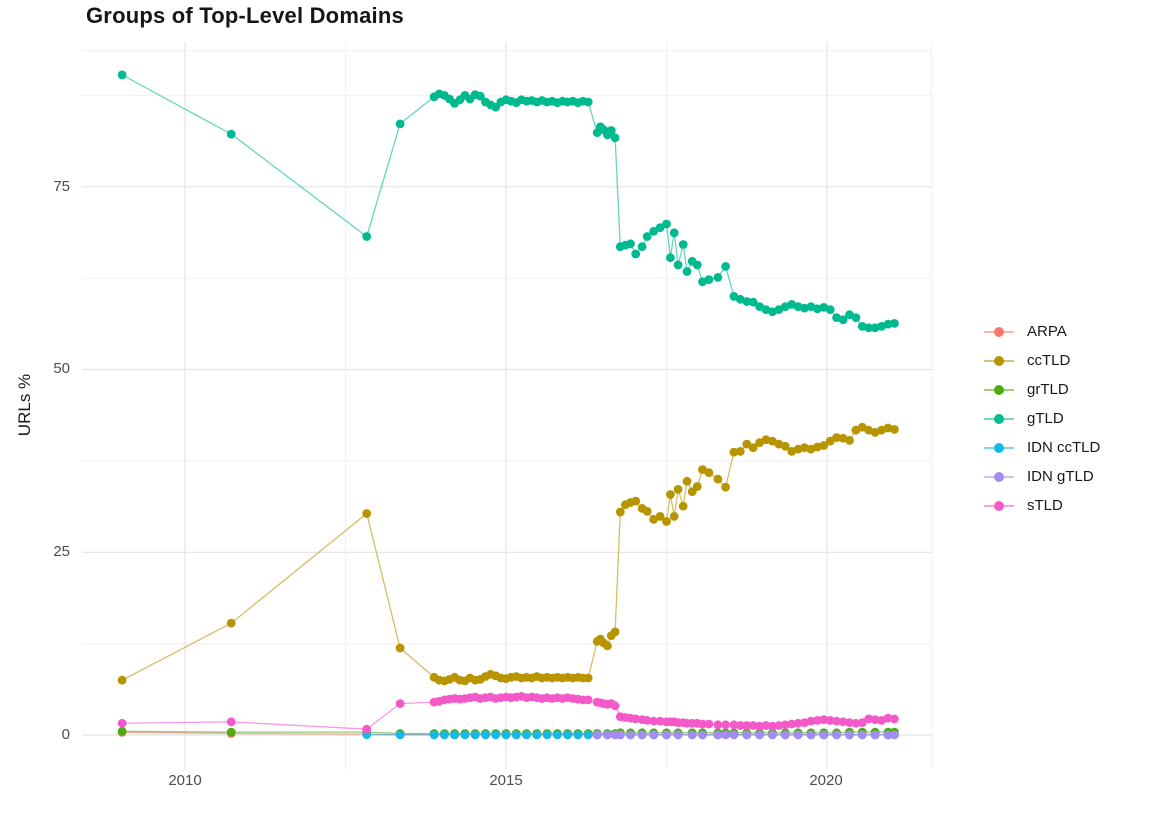 This screenshot has height=827, width=1164. What do you see at coordinates (1049, 360) in the screenshot?
I see `legend-label: ccTLD` at bounding box center [1049, 360].